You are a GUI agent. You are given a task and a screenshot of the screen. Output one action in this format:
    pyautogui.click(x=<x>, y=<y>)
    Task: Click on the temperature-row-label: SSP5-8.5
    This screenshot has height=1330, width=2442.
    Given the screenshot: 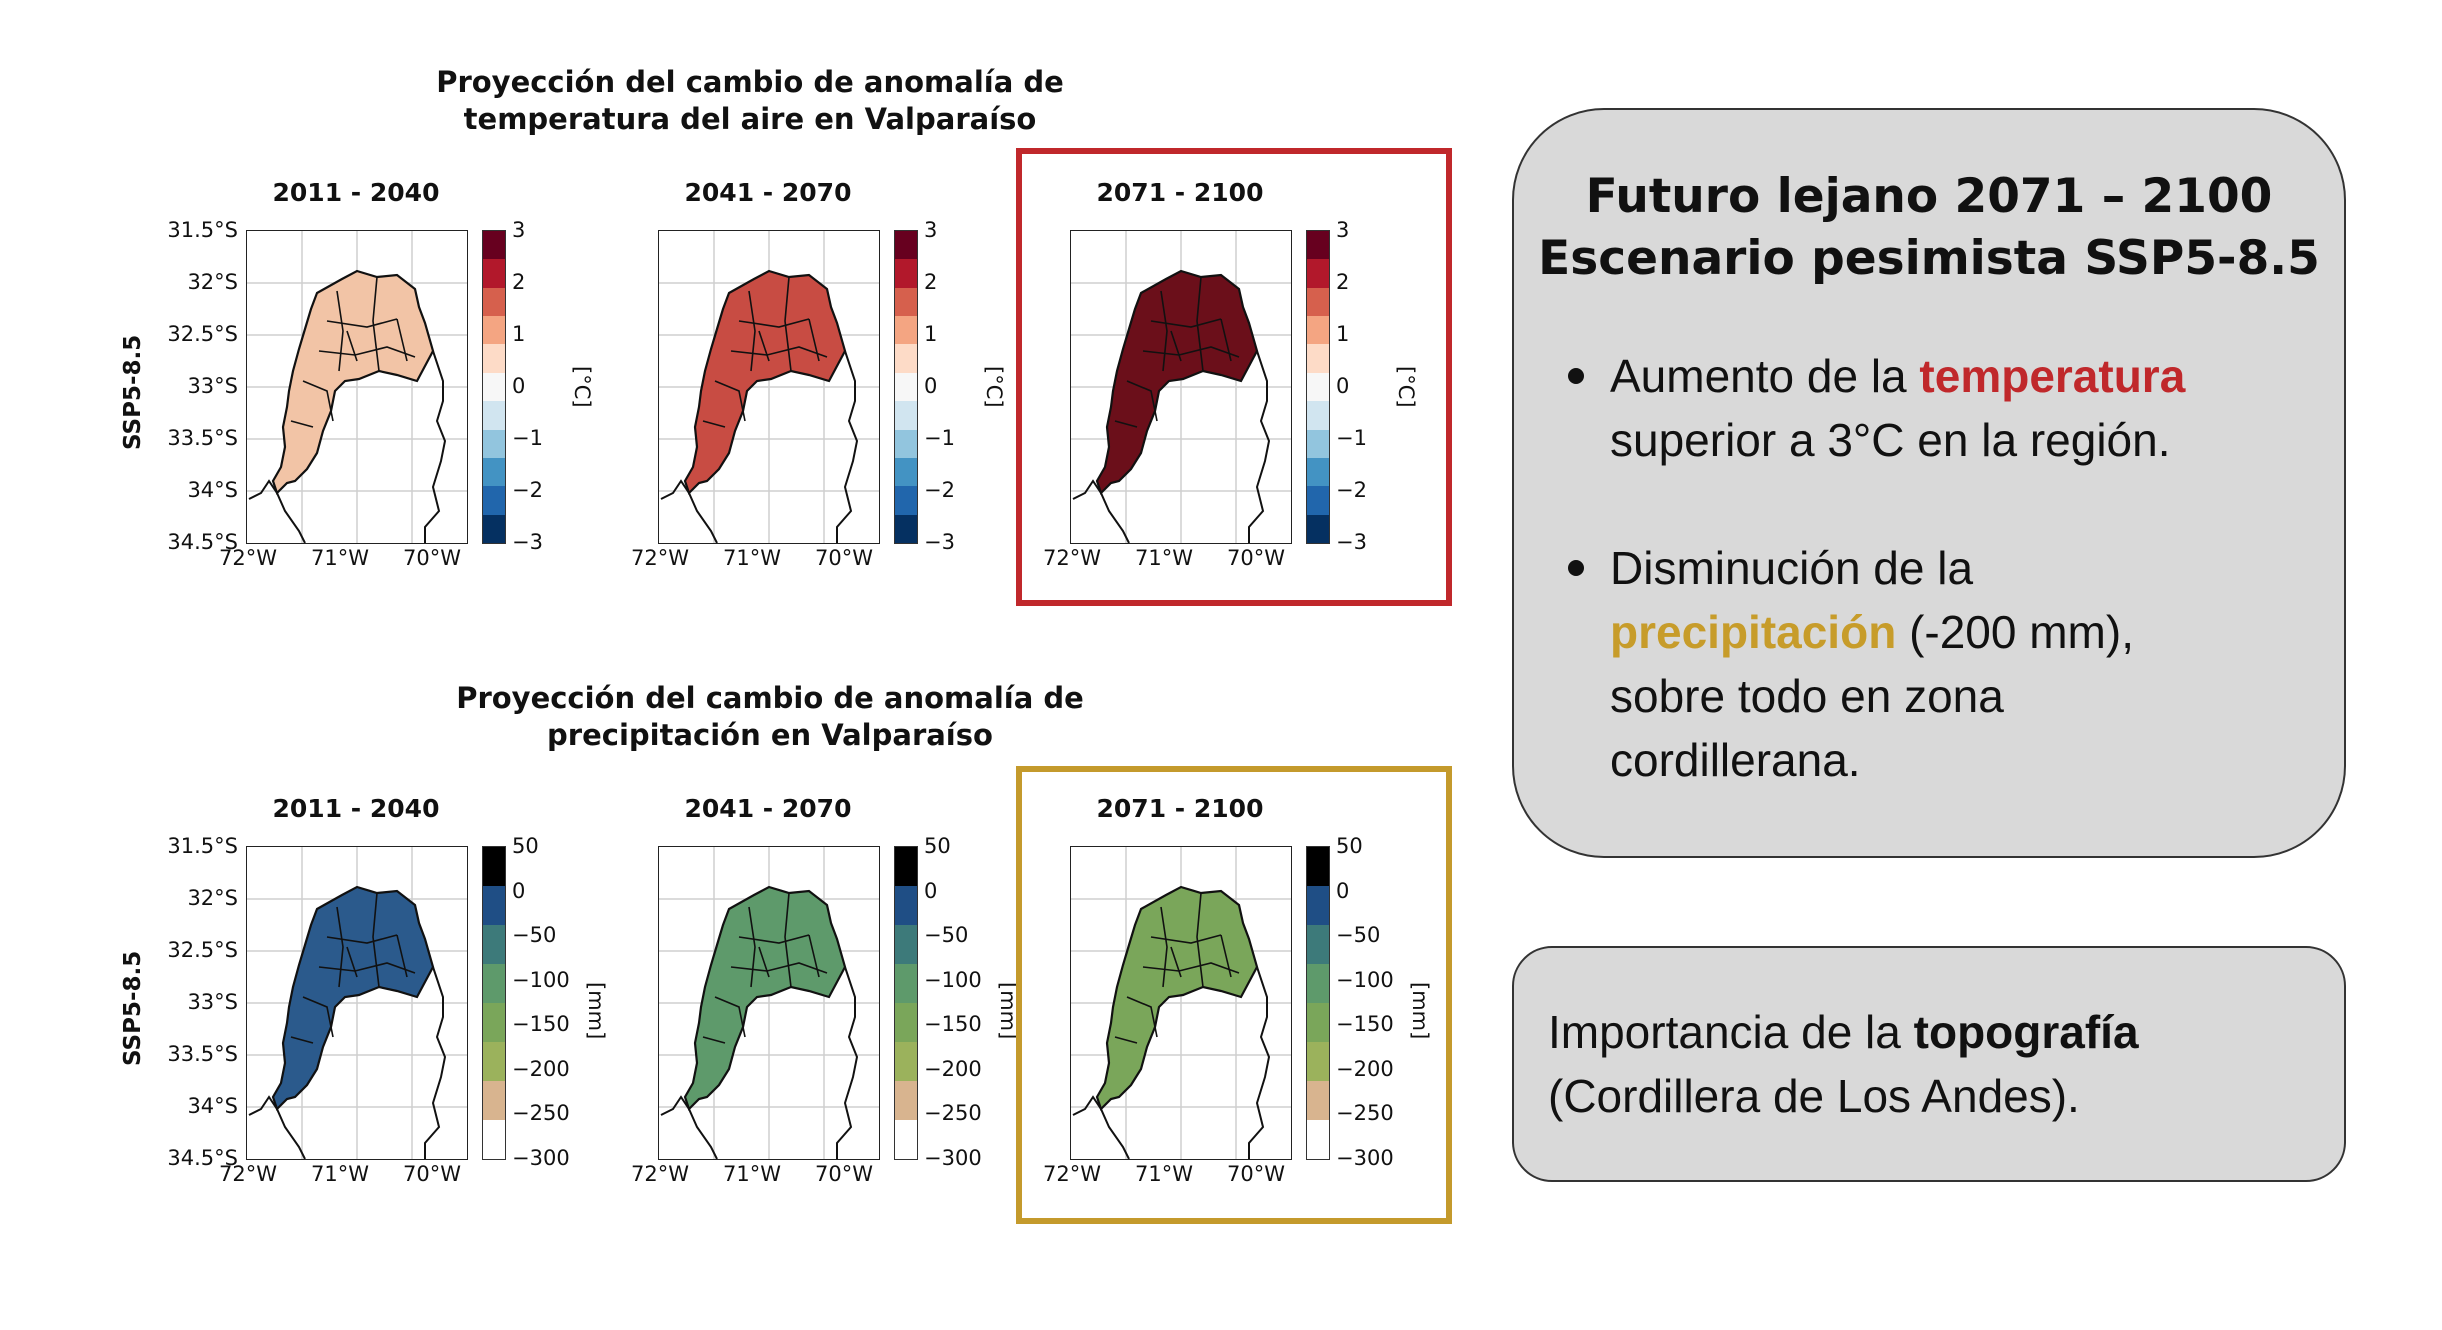 What is the action you would take?
    pyautogui.click(x=133, y=392)
    